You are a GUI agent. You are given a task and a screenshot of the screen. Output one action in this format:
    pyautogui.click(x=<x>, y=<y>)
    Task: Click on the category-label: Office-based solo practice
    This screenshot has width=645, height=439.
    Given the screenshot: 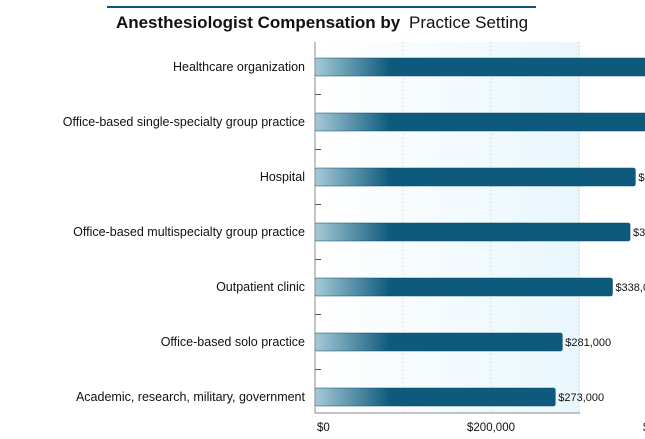 What is the action you would take?
    pyautogui.click(x=233, y=342)
    